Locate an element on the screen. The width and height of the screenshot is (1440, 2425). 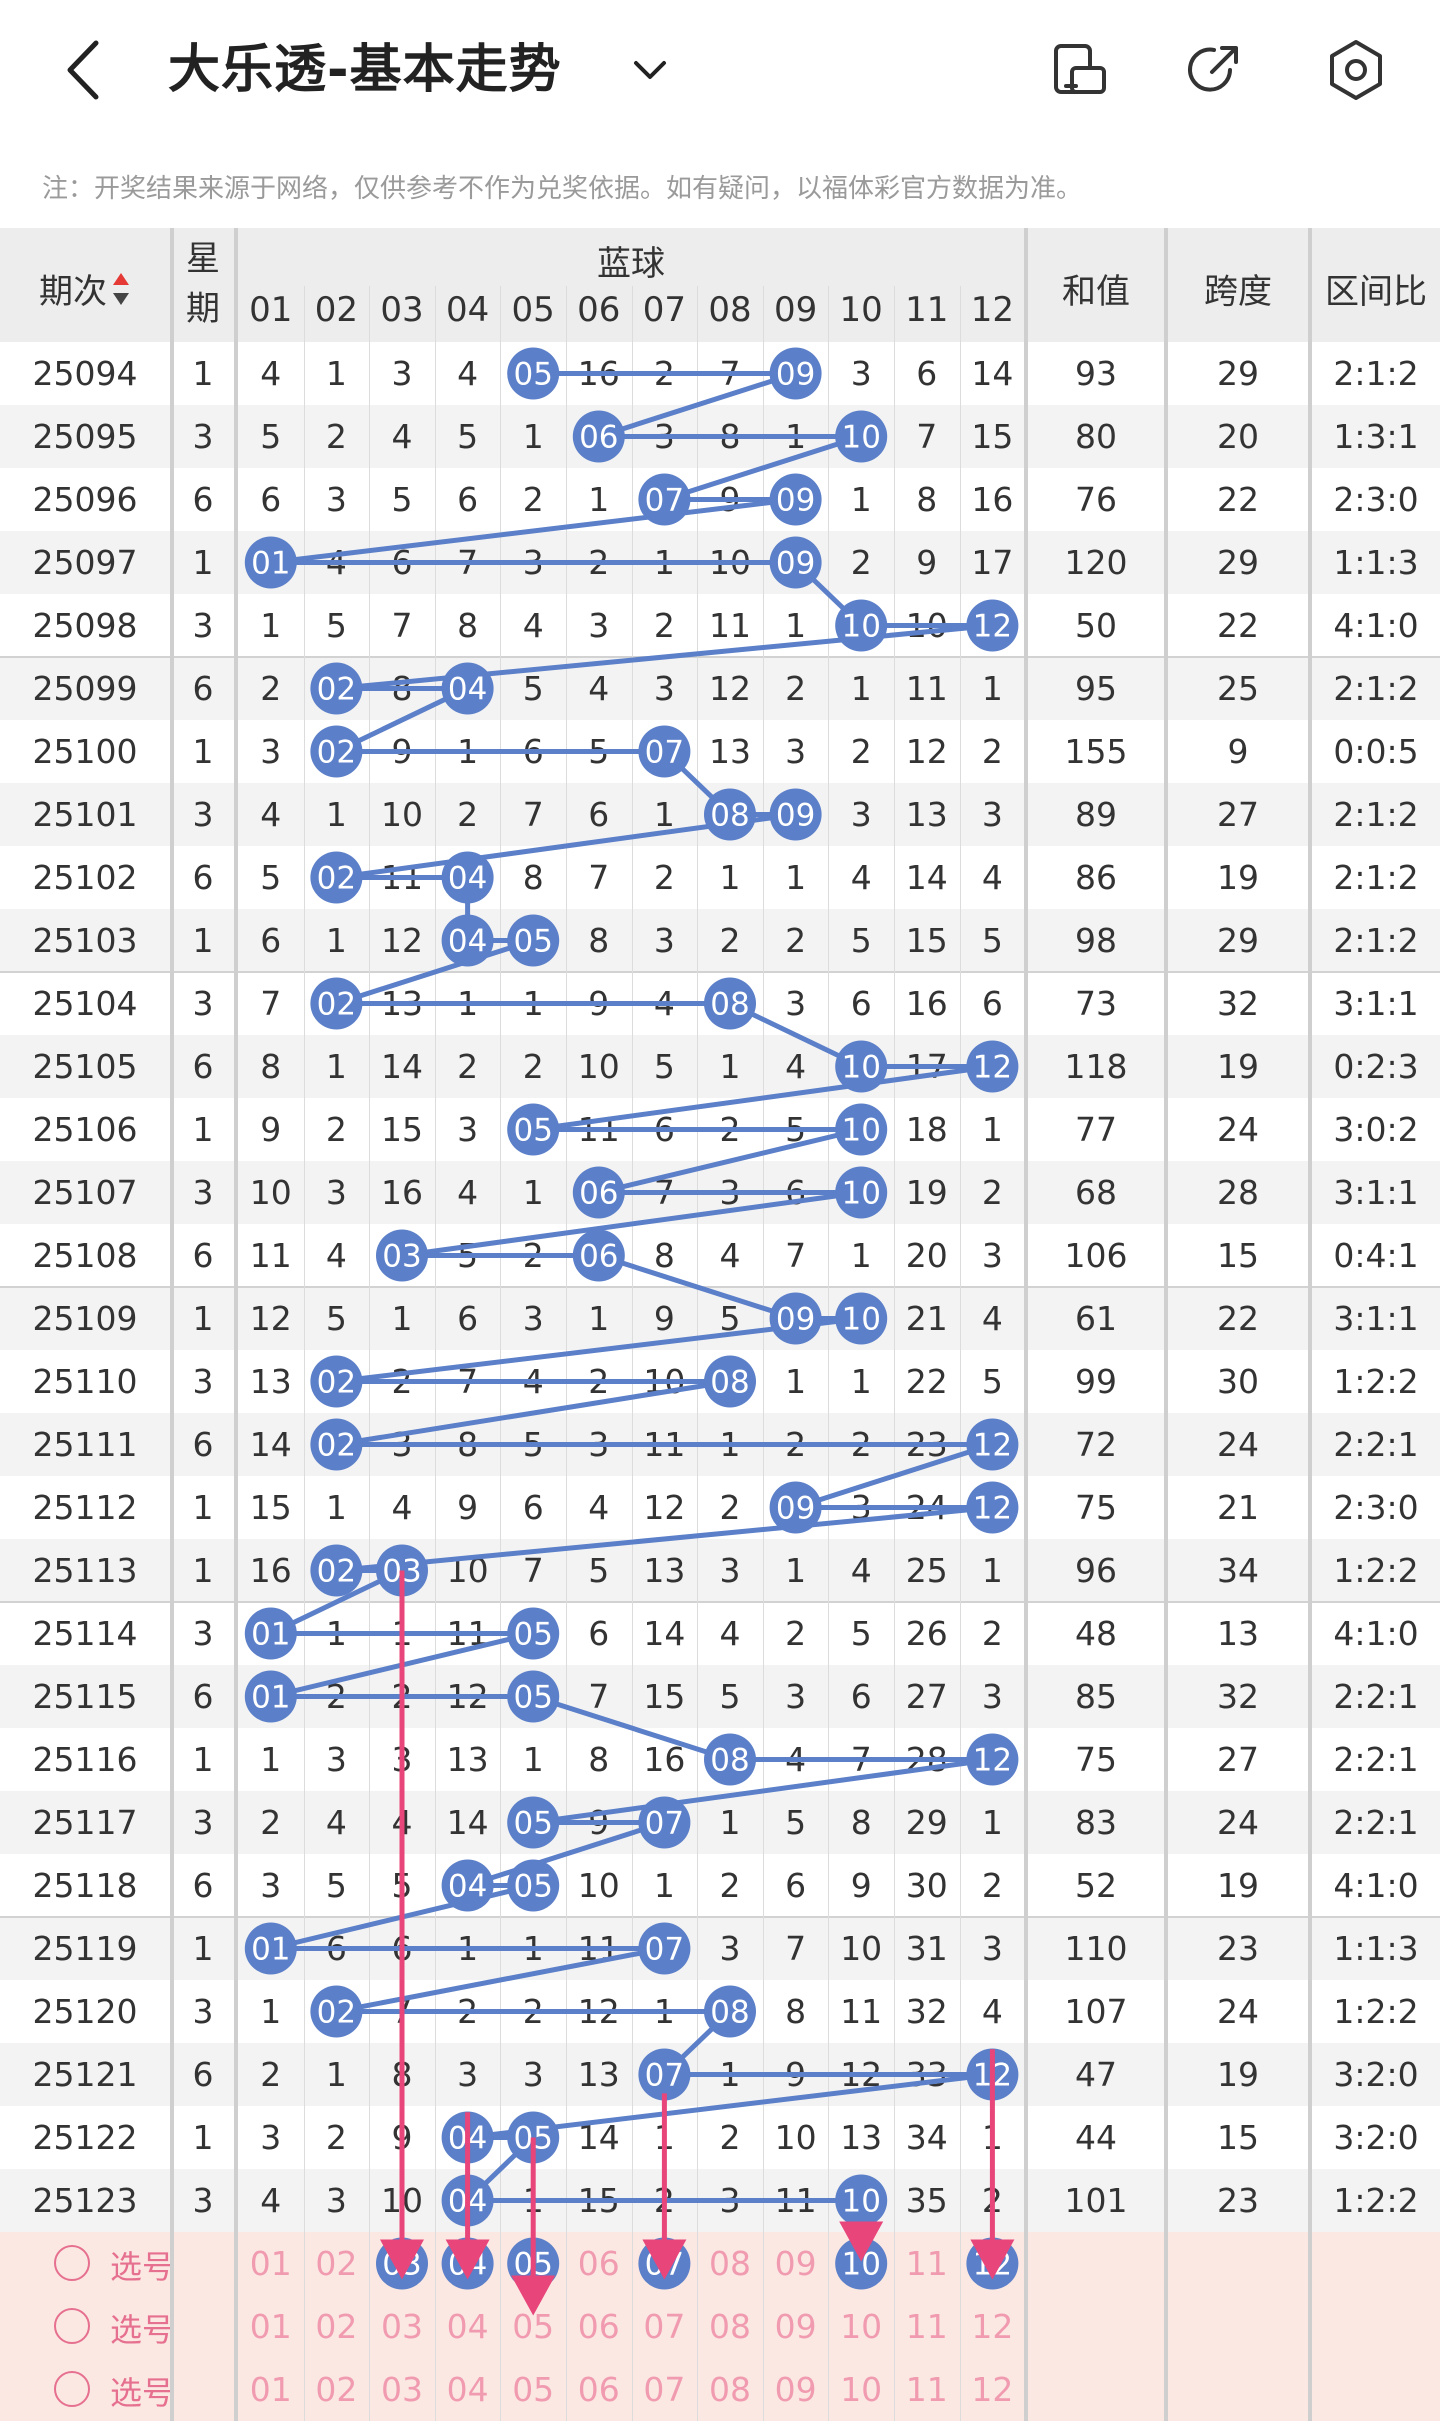
miss-count-cell: 21 is located at coordinates (926, 1318).